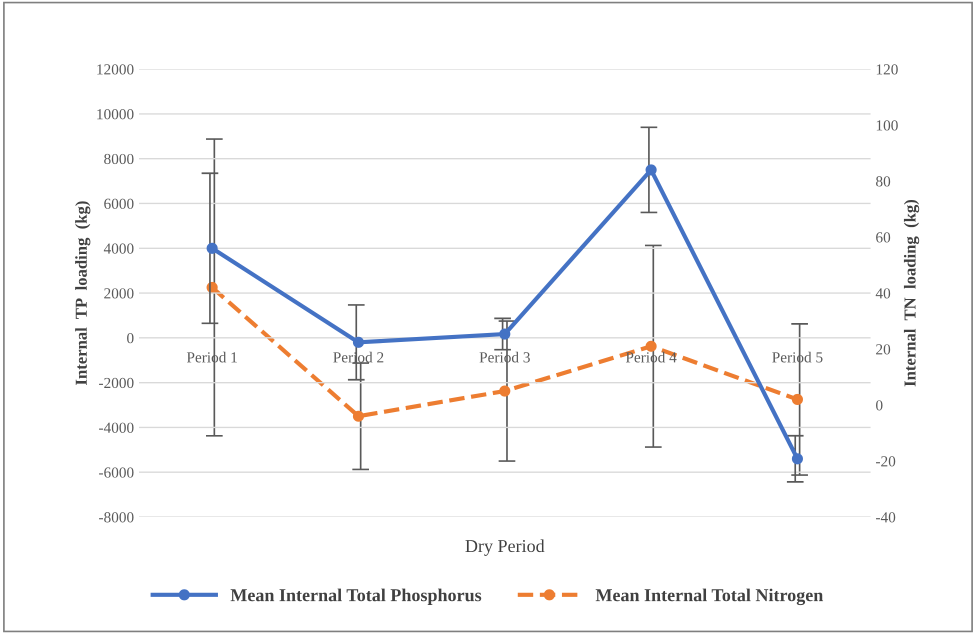 This screenshot has width=976, height=634. Describe the element at coordinates (119, 248) in the screenshot. I see `y-tick-label: 4000` at that location.